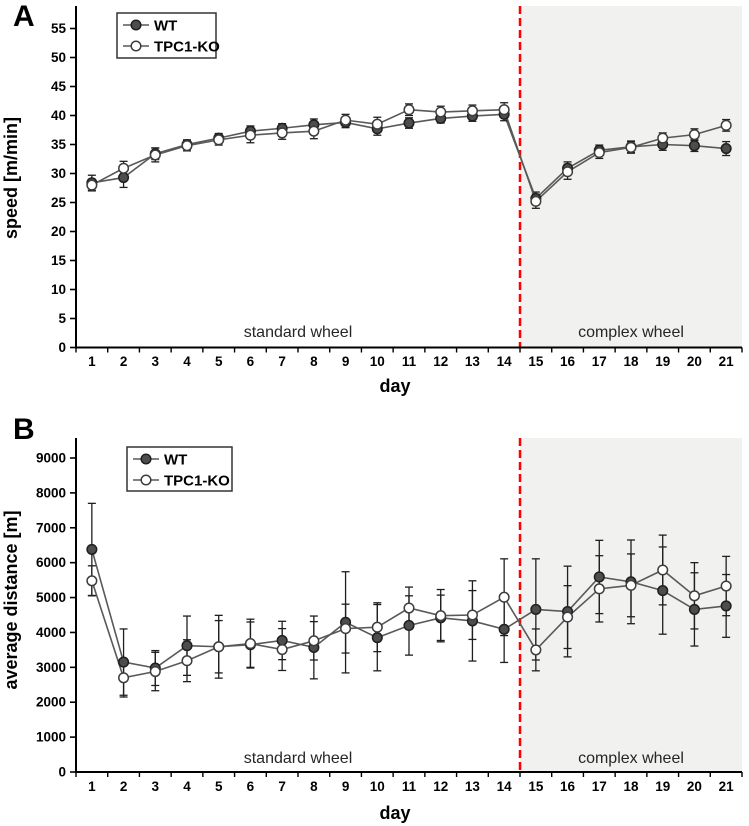 The height and width of the screenshot is (826, 749). Describe the element at coordinates (59, 86) in the screenshot. I see `y-tick-label: 45` at that location.